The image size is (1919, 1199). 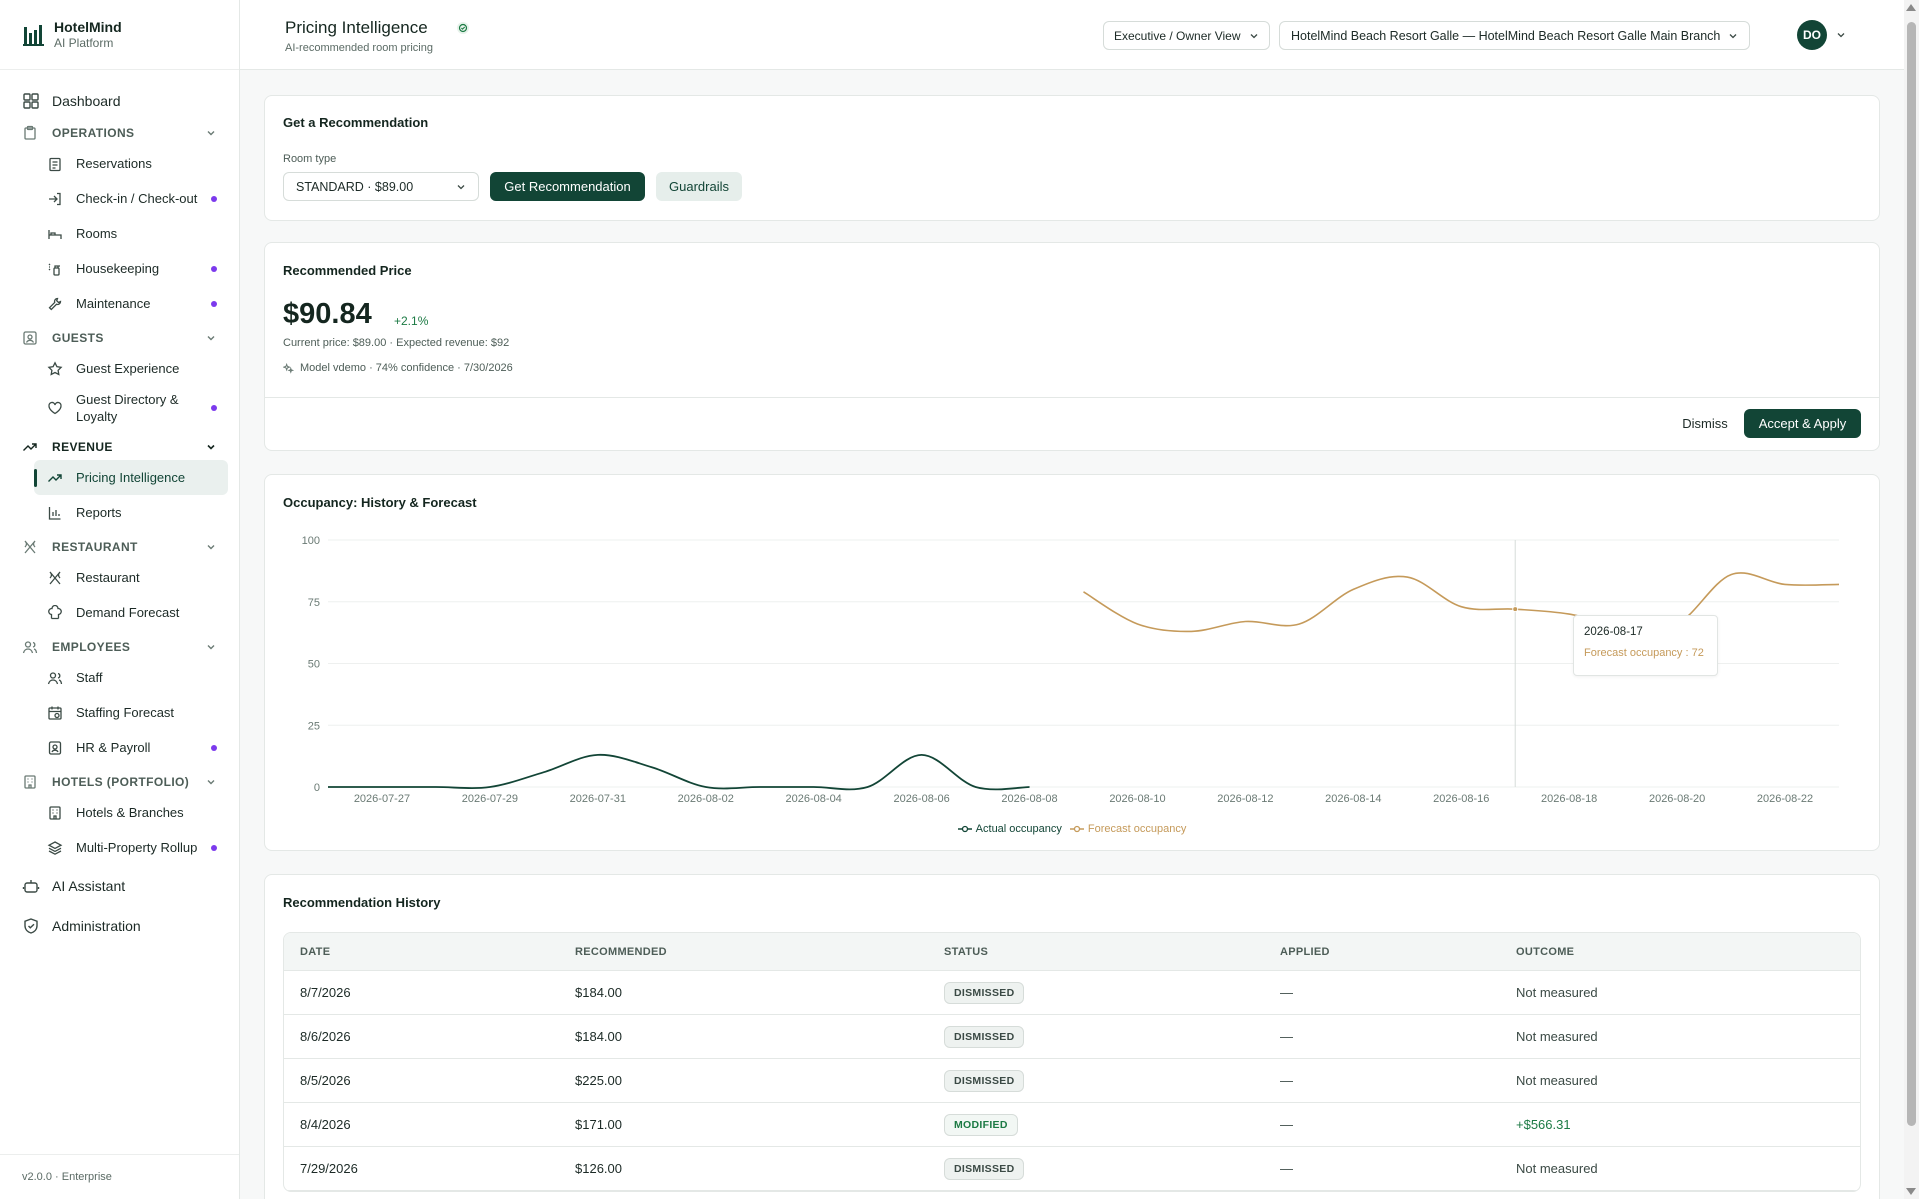 What do you see at coordinates (1705, 423) in the screenshot?
I see `dismiss-button: Dismiss` at bounding box center [1705, 423].